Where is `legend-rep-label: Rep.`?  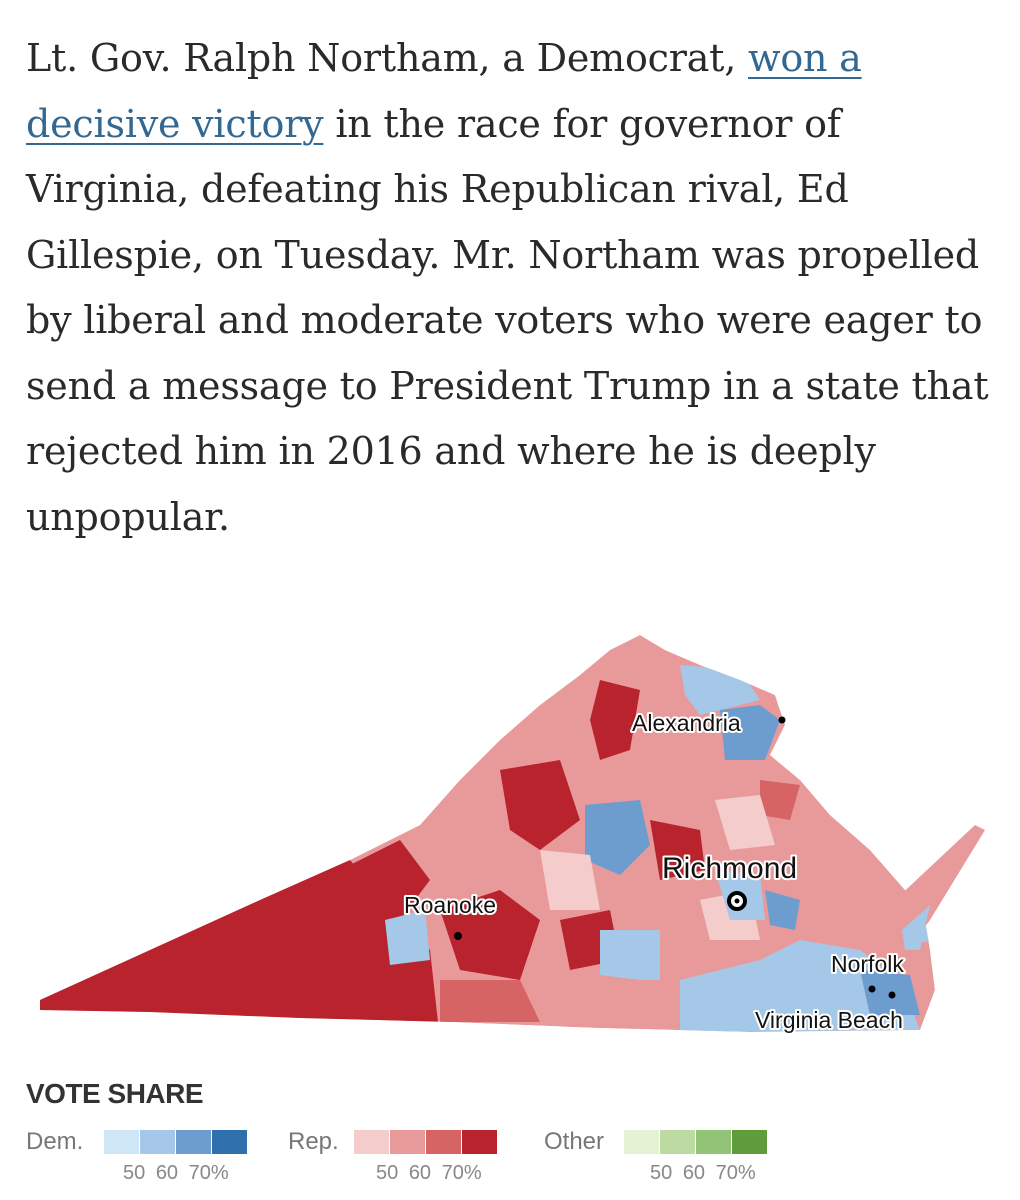
legend-rep-label: Rep. is located at coordinates (313, 1141).